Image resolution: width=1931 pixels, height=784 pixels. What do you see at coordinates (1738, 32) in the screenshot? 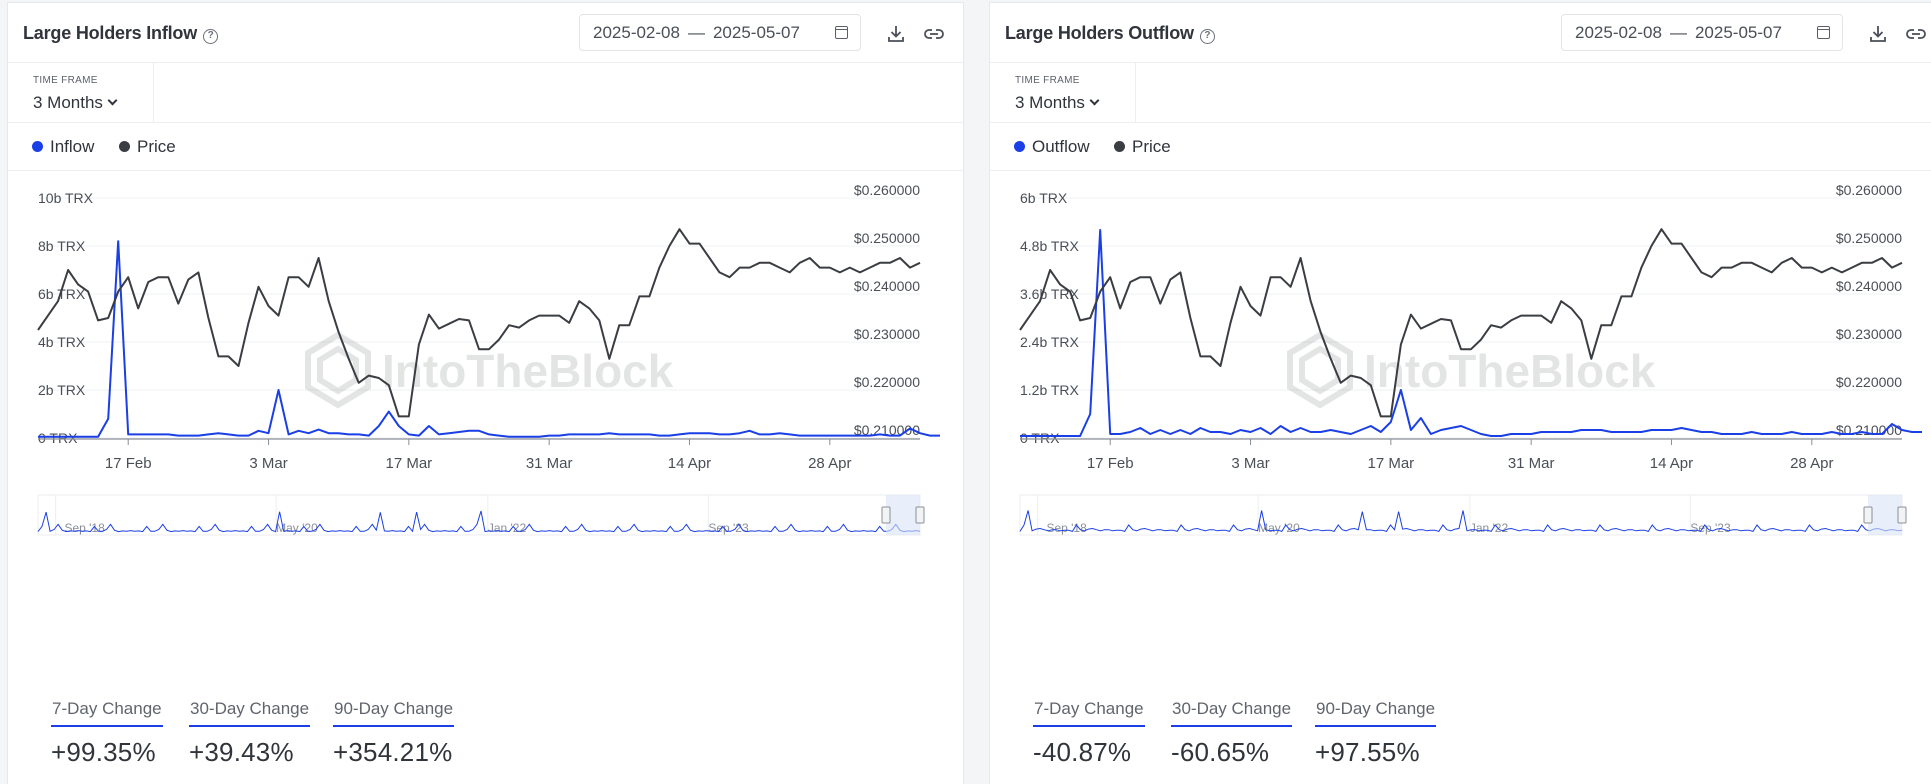
I see `date-to: 2025-05-07` at bounding box center [1738, 32].